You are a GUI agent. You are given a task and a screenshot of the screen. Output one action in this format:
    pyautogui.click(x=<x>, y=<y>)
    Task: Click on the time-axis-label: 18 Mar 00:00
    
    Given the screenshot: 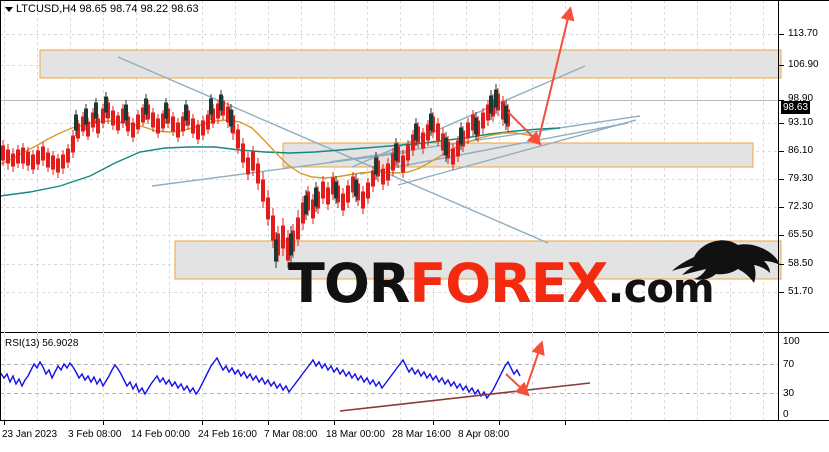 What is the action you would take?
    pyautogui.click(x=355, y=434)
    